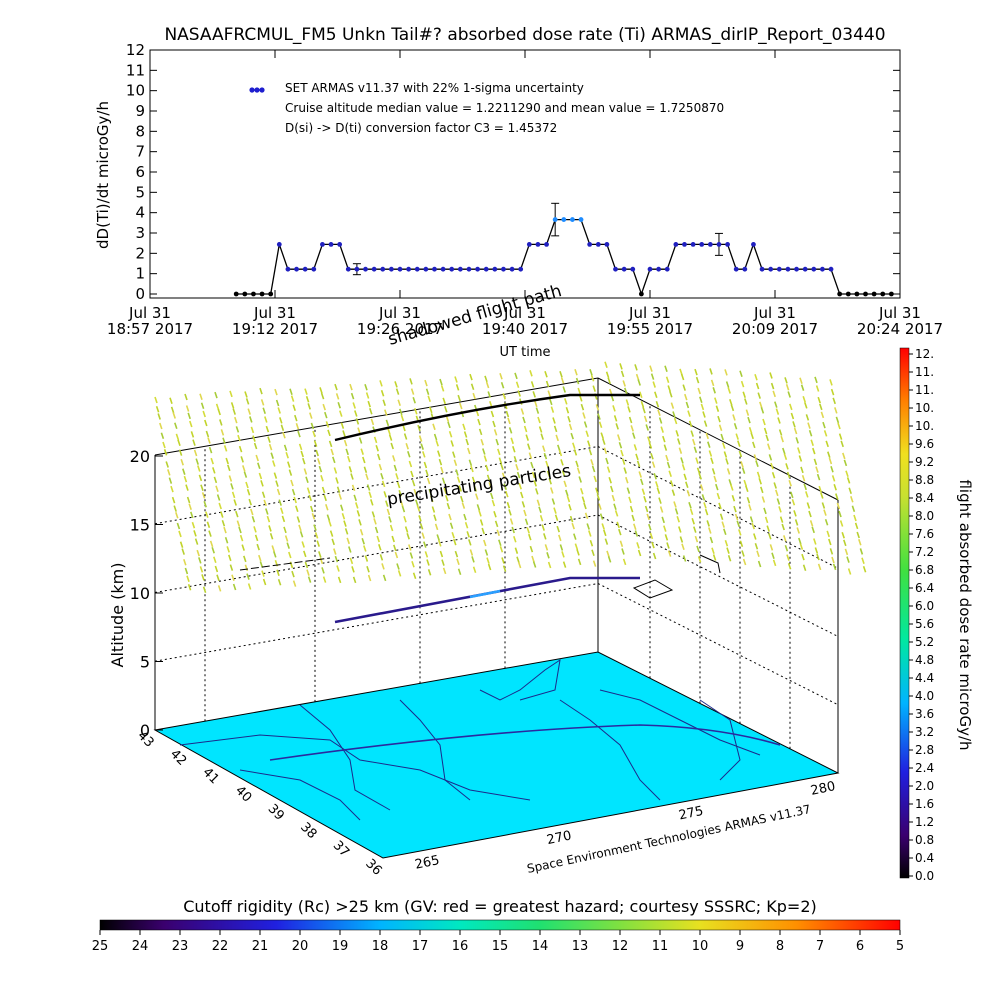 The image size is (1000, 1000). What do you see at coordinates (924, 804) in the screenshot?
I see `colorbar-tick-label: 1.6` at bounding box center [924, 804].